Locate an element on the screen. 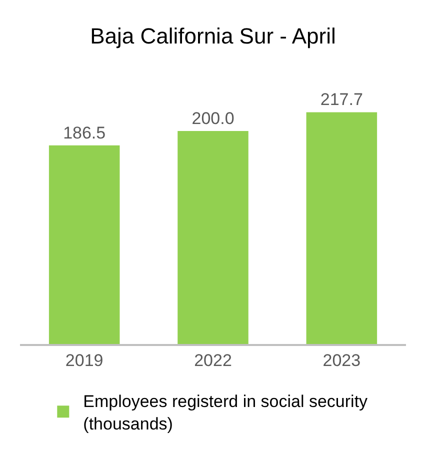 This screenshot has height=472, width=426. data-label: 217.7 is located at coordinates (341, 100).